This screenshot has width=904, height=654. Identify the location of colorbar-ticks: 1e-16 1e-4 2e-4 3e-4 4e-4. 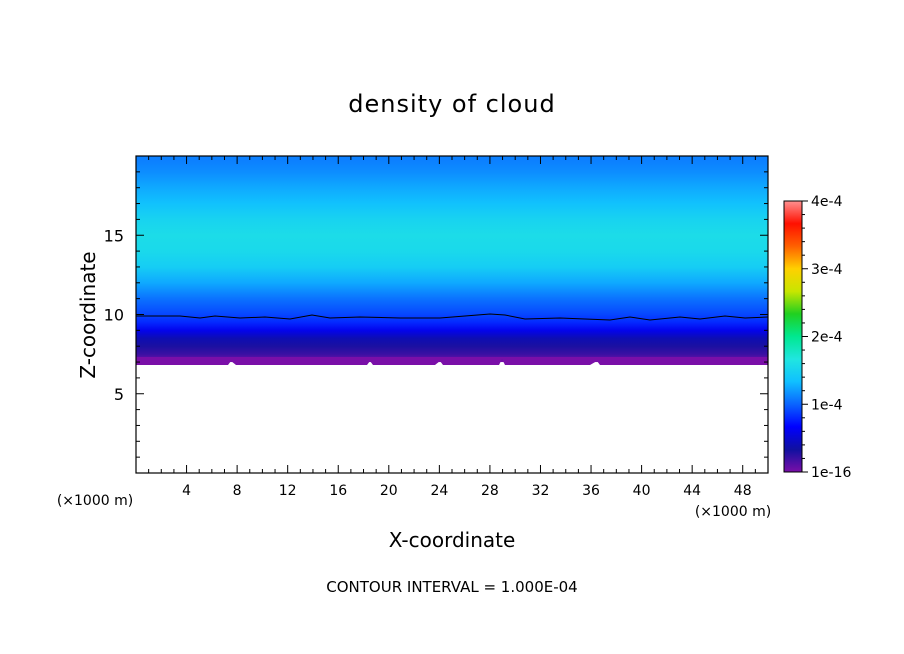
(826, 337).